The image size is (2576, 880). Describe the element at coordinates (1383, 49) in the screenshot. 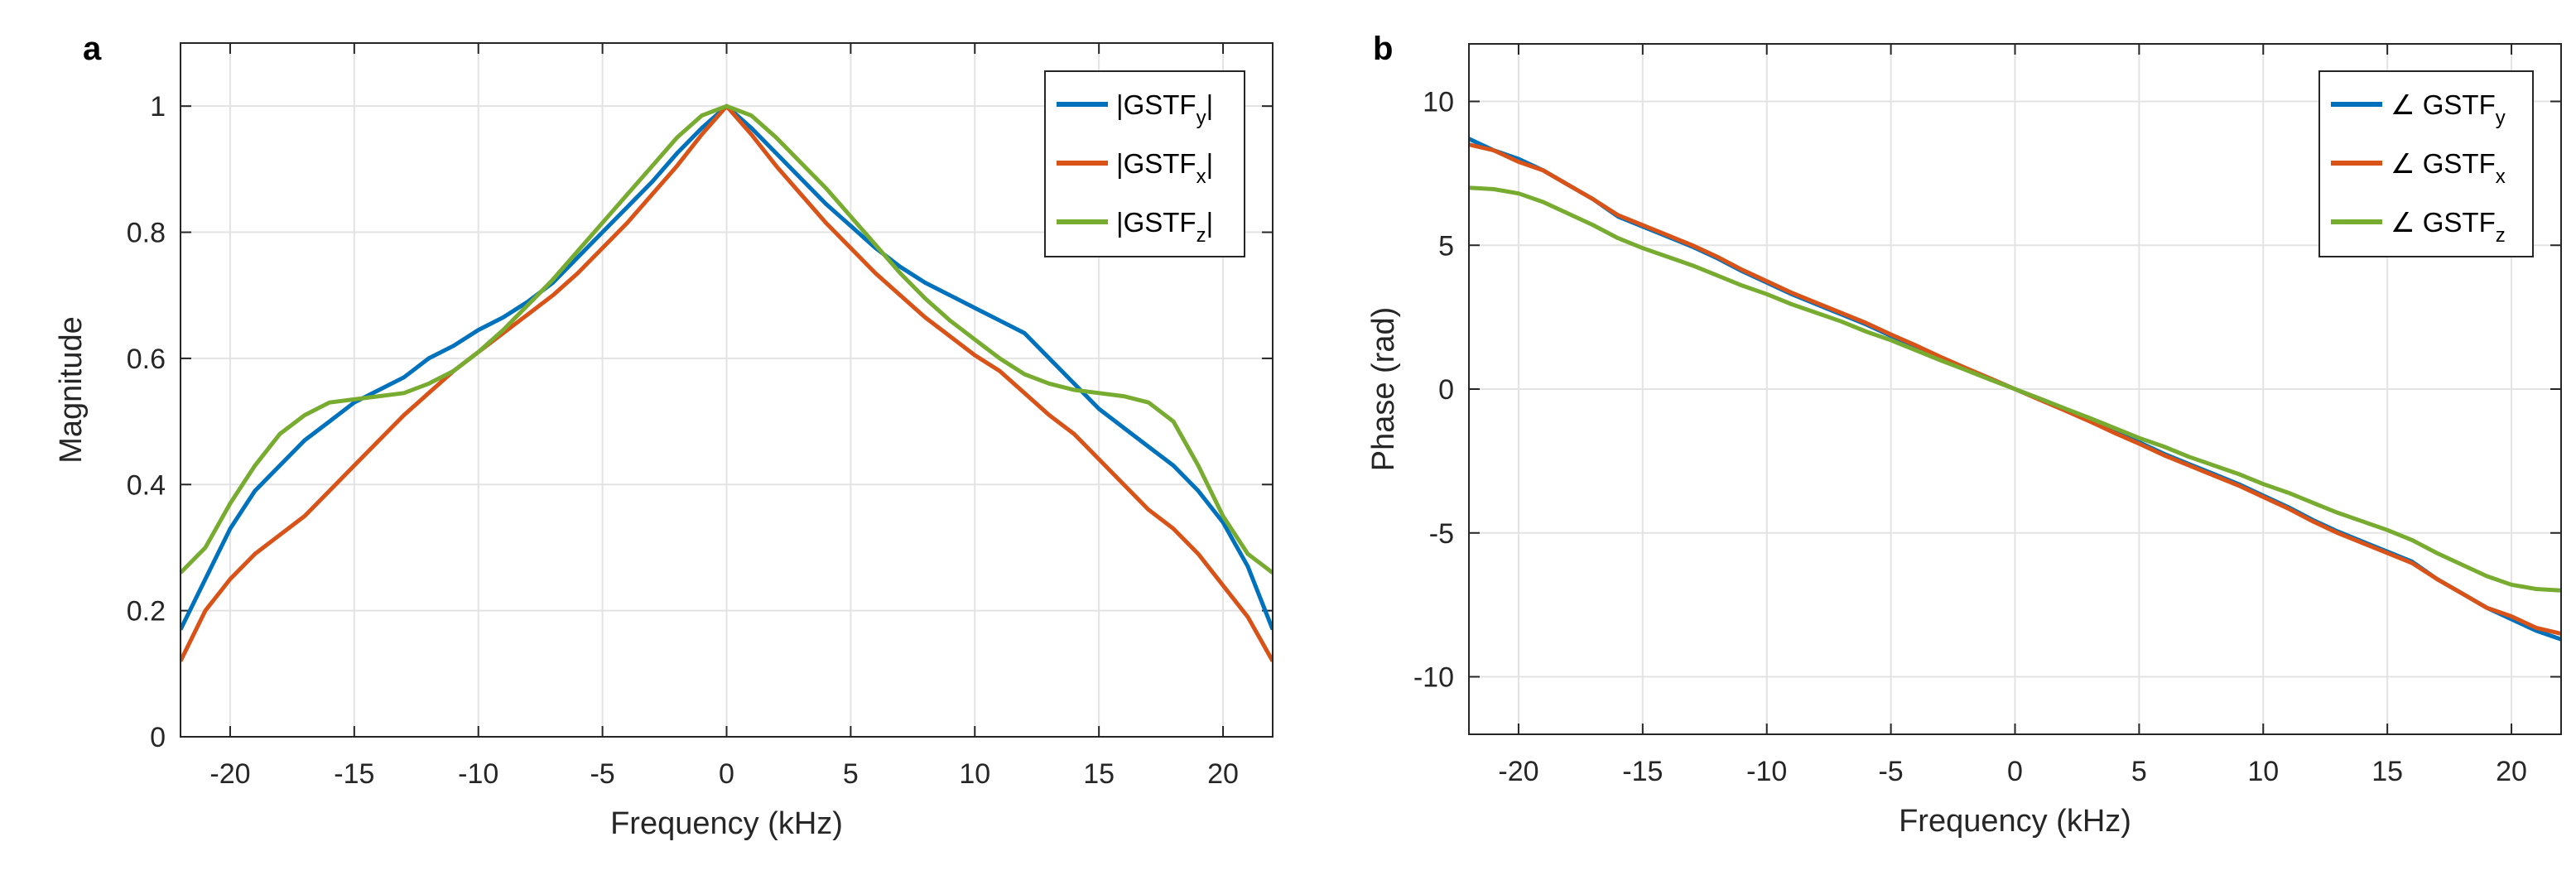

I see `panel-label: b` at that location.